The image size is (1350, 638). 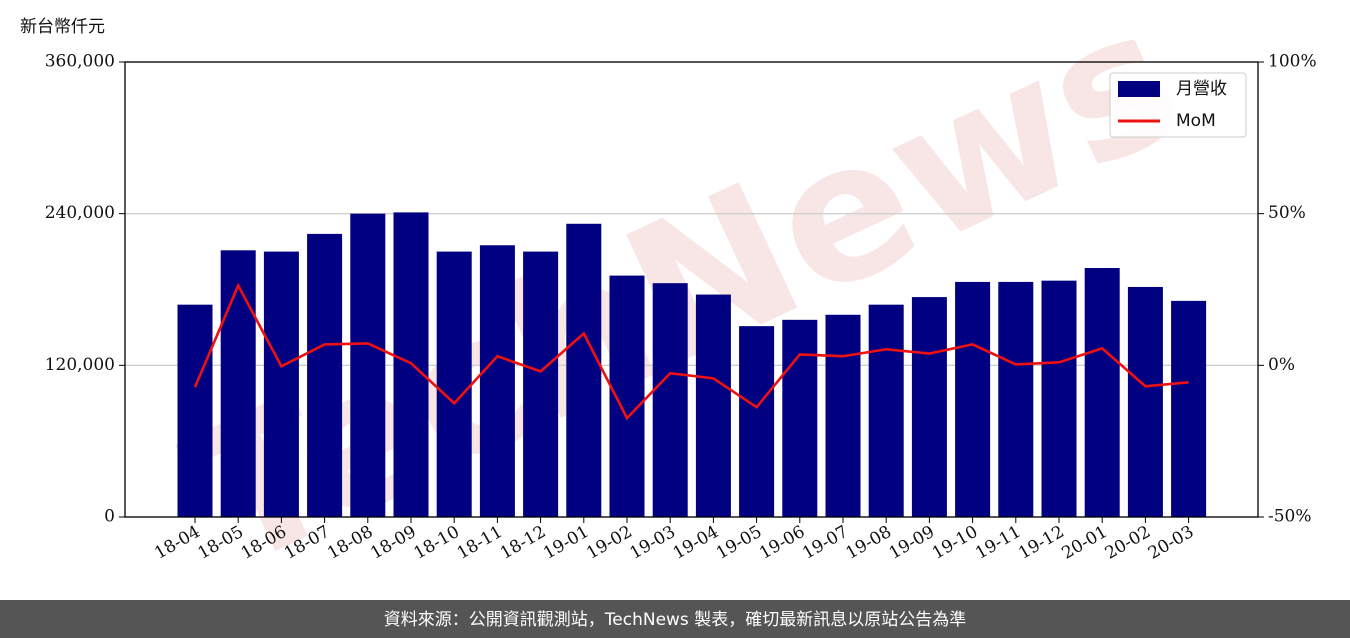 What do you see at coordinates (1139, 89) in the screenshot?
I see `legend-swatch` at bounding box center [1139, 89].